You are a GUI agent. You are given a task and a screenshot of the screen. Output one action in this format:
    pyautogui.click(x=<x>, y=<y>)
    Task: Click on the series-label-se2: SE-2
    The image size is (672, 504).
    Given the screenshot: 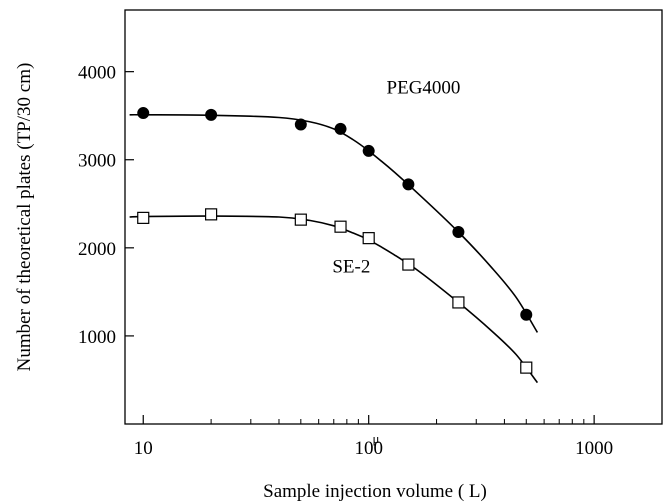 What is the action you would take?
    pyautogui.click(x=351, y=267)
    